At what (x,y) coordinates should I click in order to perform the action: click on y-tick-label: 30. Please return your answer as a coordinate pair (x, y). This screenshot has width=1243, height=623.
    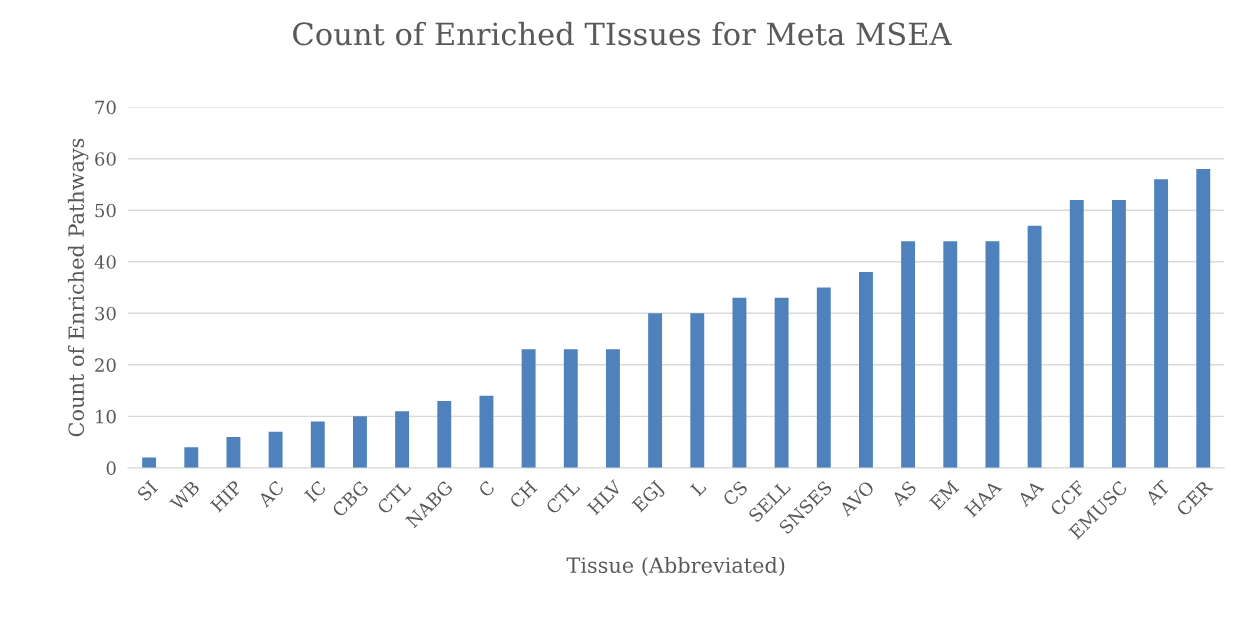
    Looking at the image, I should click on (105, 313).